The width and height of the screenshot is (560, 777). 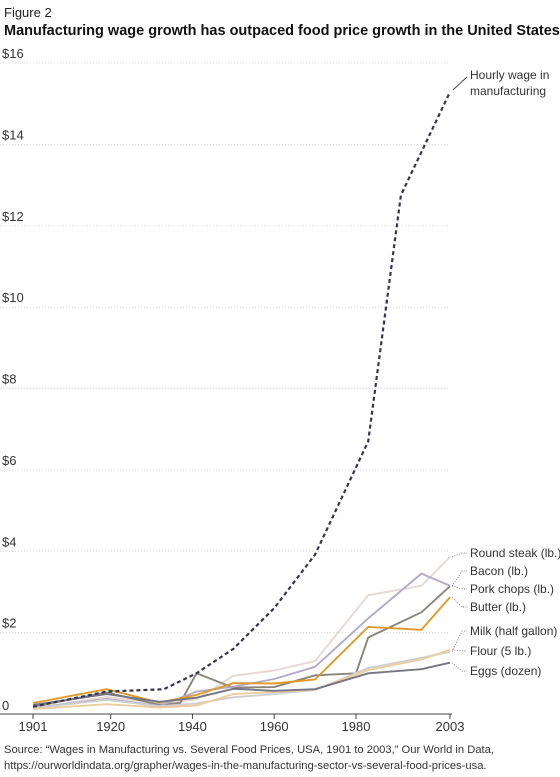 I want to click on y-tick-label: $4, so click(x=9, y=541).